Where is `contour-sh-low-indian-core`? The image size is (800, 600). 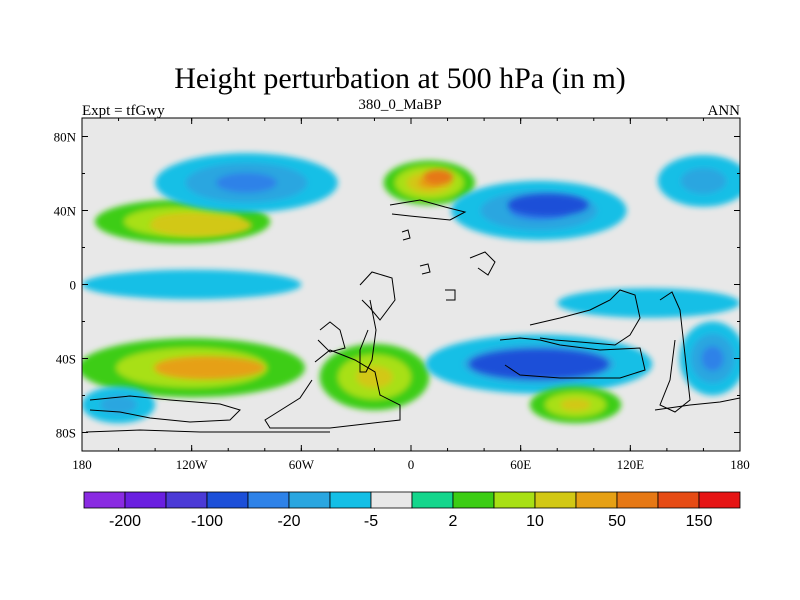 contour-sh-low-indian-core is located at coordinates (539, 364).